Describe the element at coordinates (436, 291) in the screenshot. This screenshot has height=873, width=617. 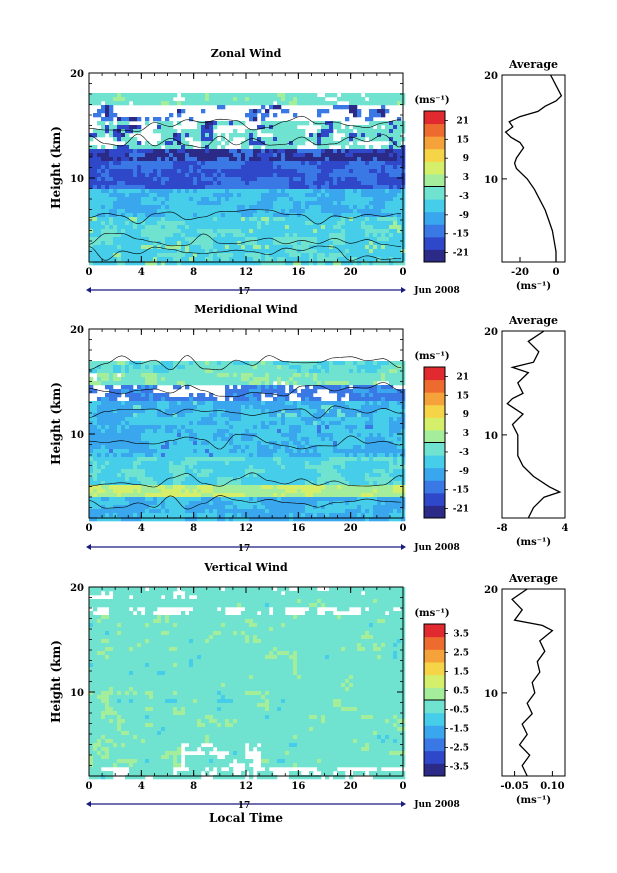
I see `month-label: Jun 2008` at that location.